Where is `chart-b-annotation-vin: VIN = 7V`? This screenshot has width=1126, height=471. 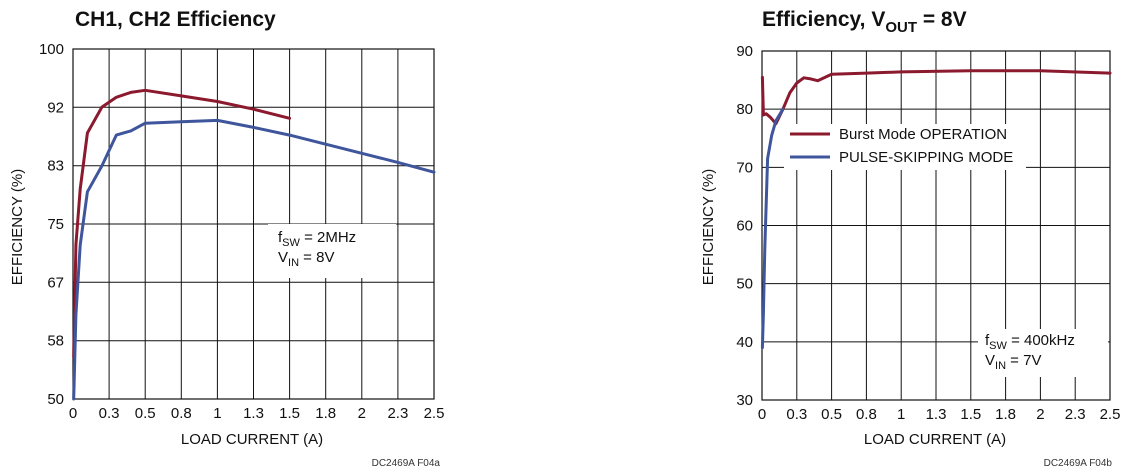 chart-b-annotation-vin: VIN = 7V is located at coordinates (1013, 362).